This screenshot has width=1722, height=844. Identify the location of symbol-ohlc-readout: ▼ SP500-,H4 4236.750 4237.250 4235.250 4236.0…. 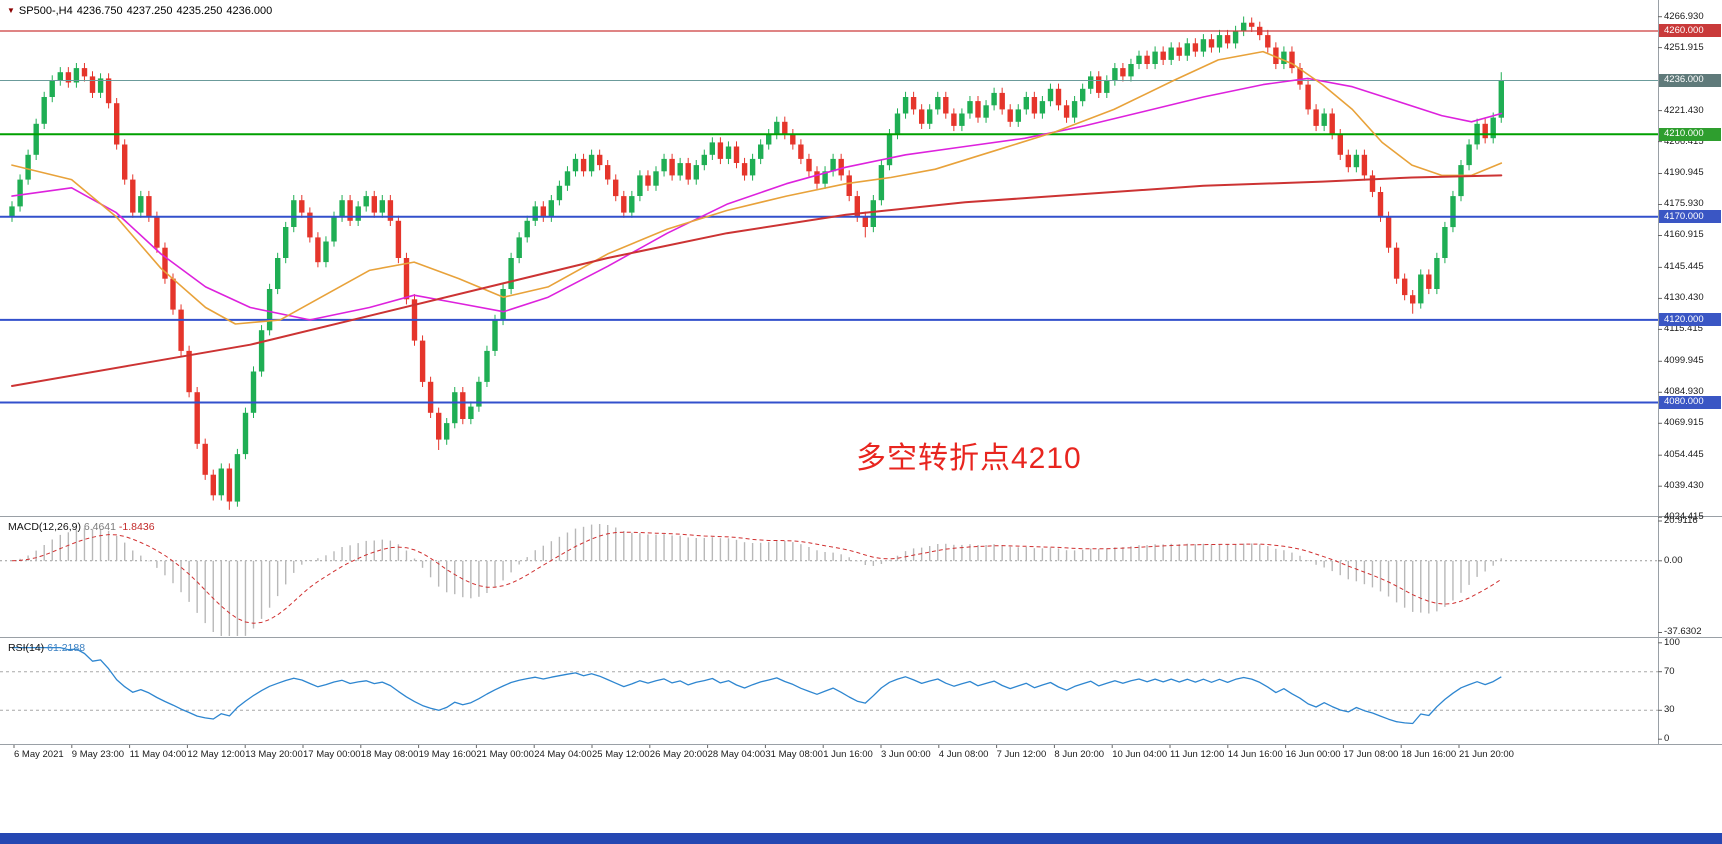
(141, 11).